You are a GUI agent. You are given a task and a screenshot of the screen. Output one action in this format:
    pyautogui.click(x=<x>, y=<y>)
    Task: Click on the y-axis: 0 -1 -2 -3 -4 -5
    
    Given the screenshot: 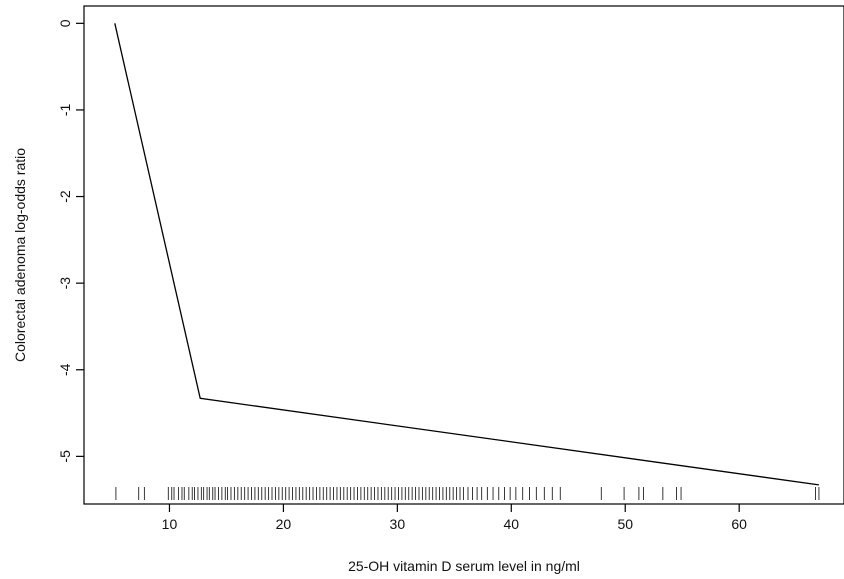 What is the action you would take?
    pyautogui.click(x=70, y=241)
    